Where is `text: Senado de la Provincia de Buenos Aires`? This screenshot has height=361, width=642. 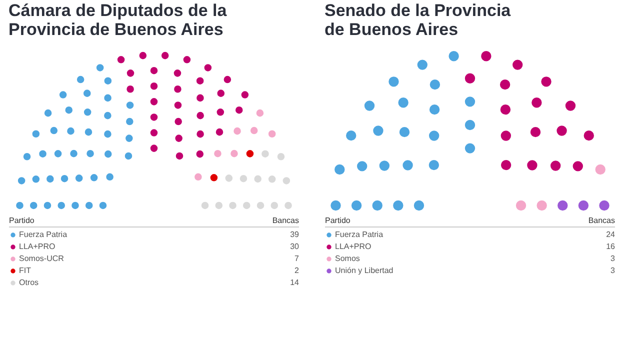 text: Senado de la Provincia de Buenos Aires is located at coordinates (418, 20).